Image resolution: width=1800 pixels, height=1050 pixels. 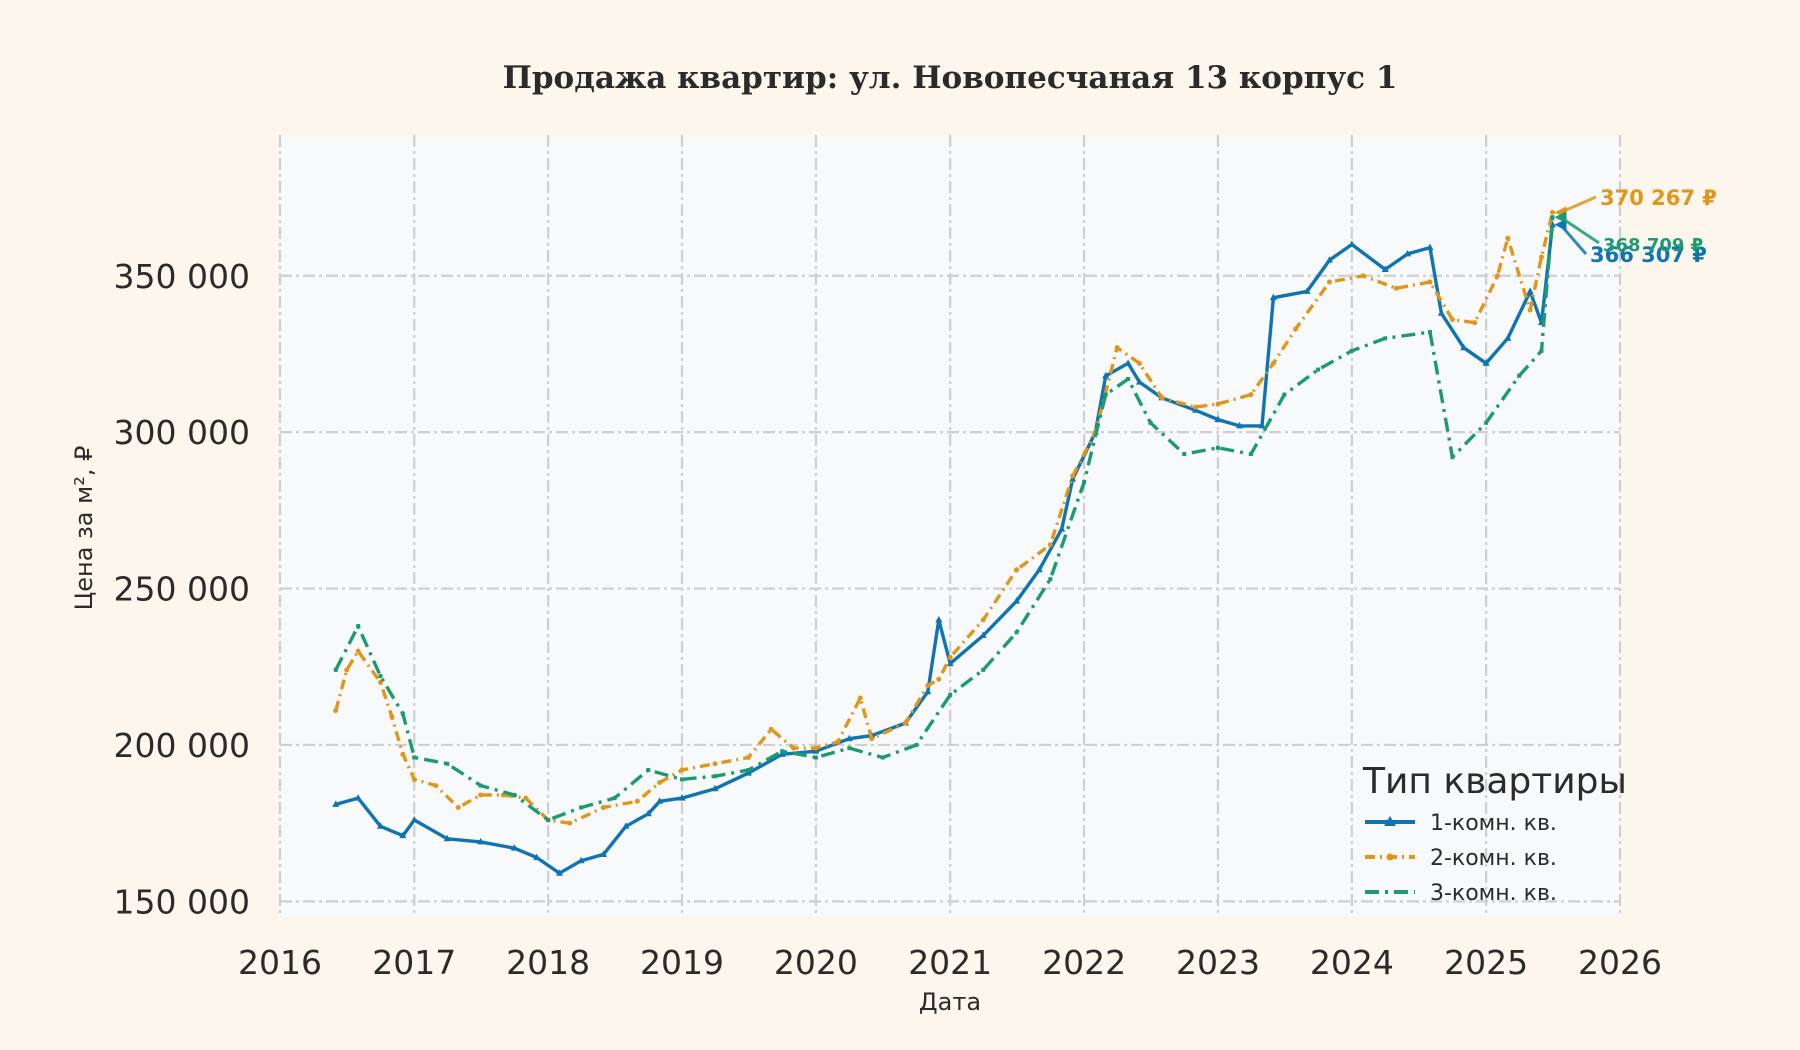 I want to click on x-tick-label: 2017, so click(x=414, y=962).